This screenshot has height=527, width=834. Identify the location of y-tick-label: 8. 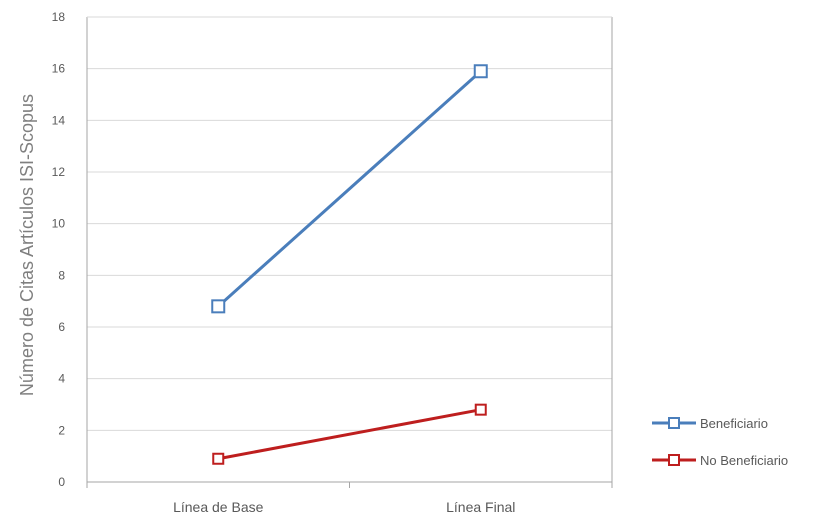
(61, 275).